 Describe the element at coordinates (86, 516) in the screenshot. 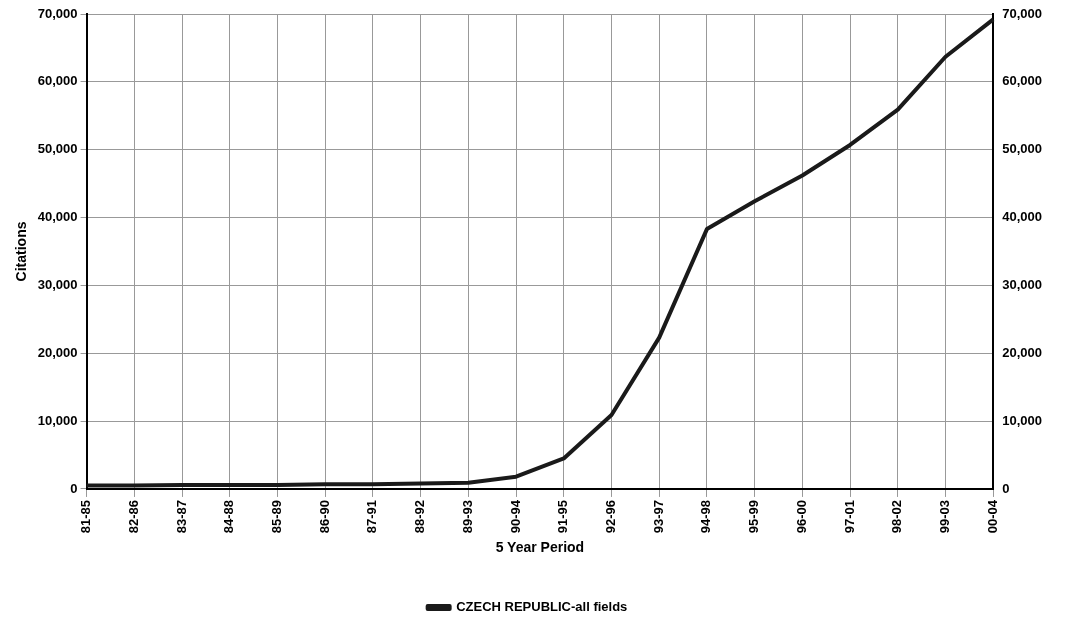

I see `x-tick-label: 81-85` at that location.